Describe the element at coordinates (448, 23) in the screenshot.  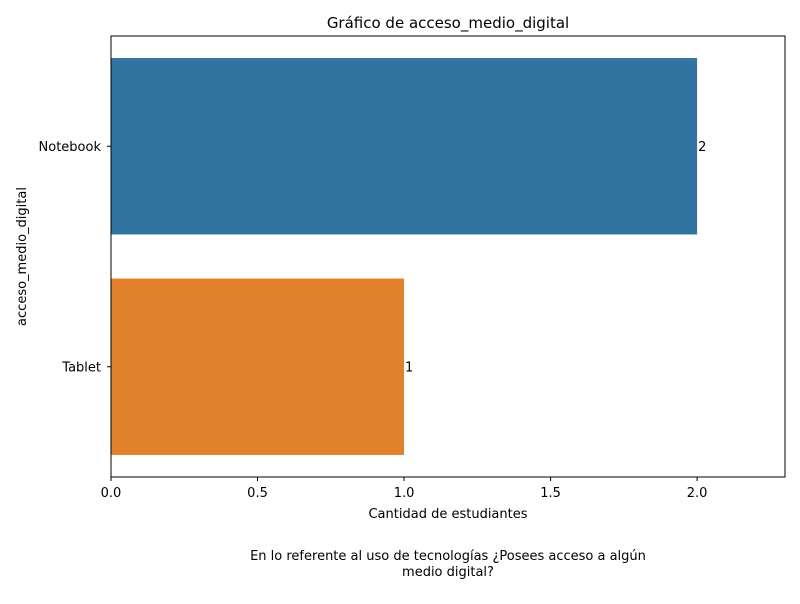
I see `chart-title: Gráfico de acceso_medio_digital` at that location.